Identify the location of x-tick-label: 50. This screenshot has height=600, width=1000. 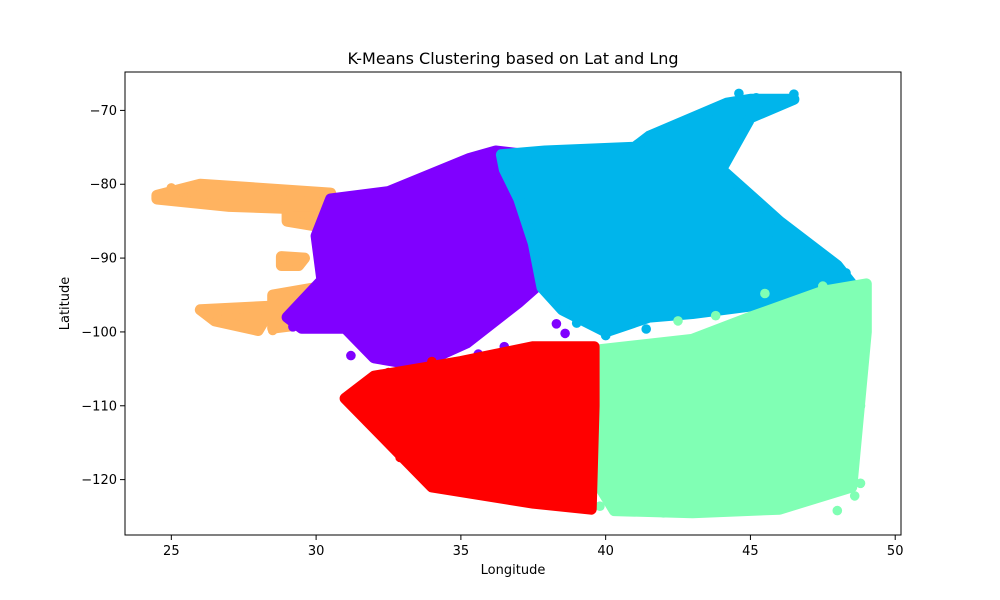
(895, 551).